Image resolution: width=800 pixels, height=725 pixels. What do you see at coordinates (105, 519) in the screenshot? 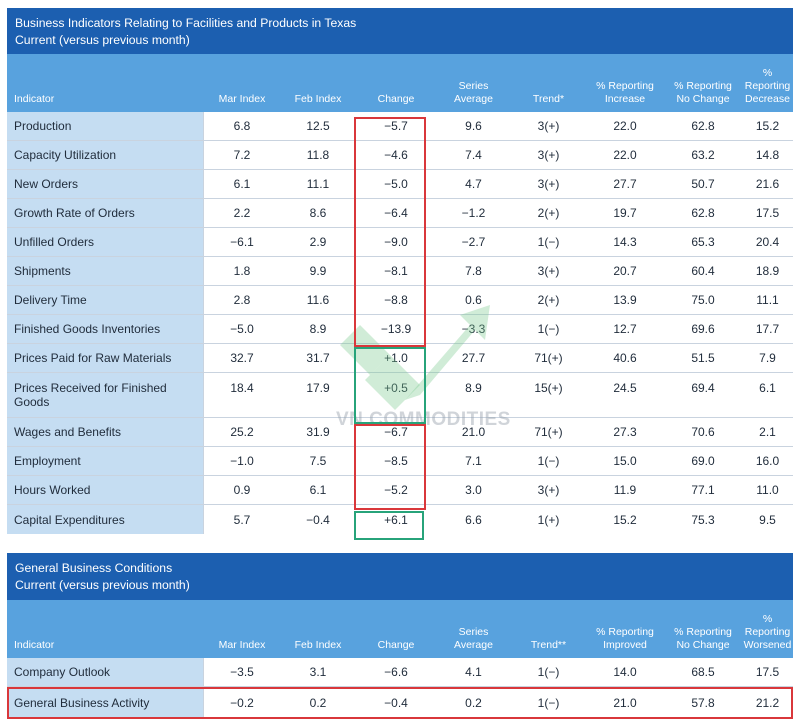
I see `row-label: Capital Expenditures` at bounding box center [105, 519].